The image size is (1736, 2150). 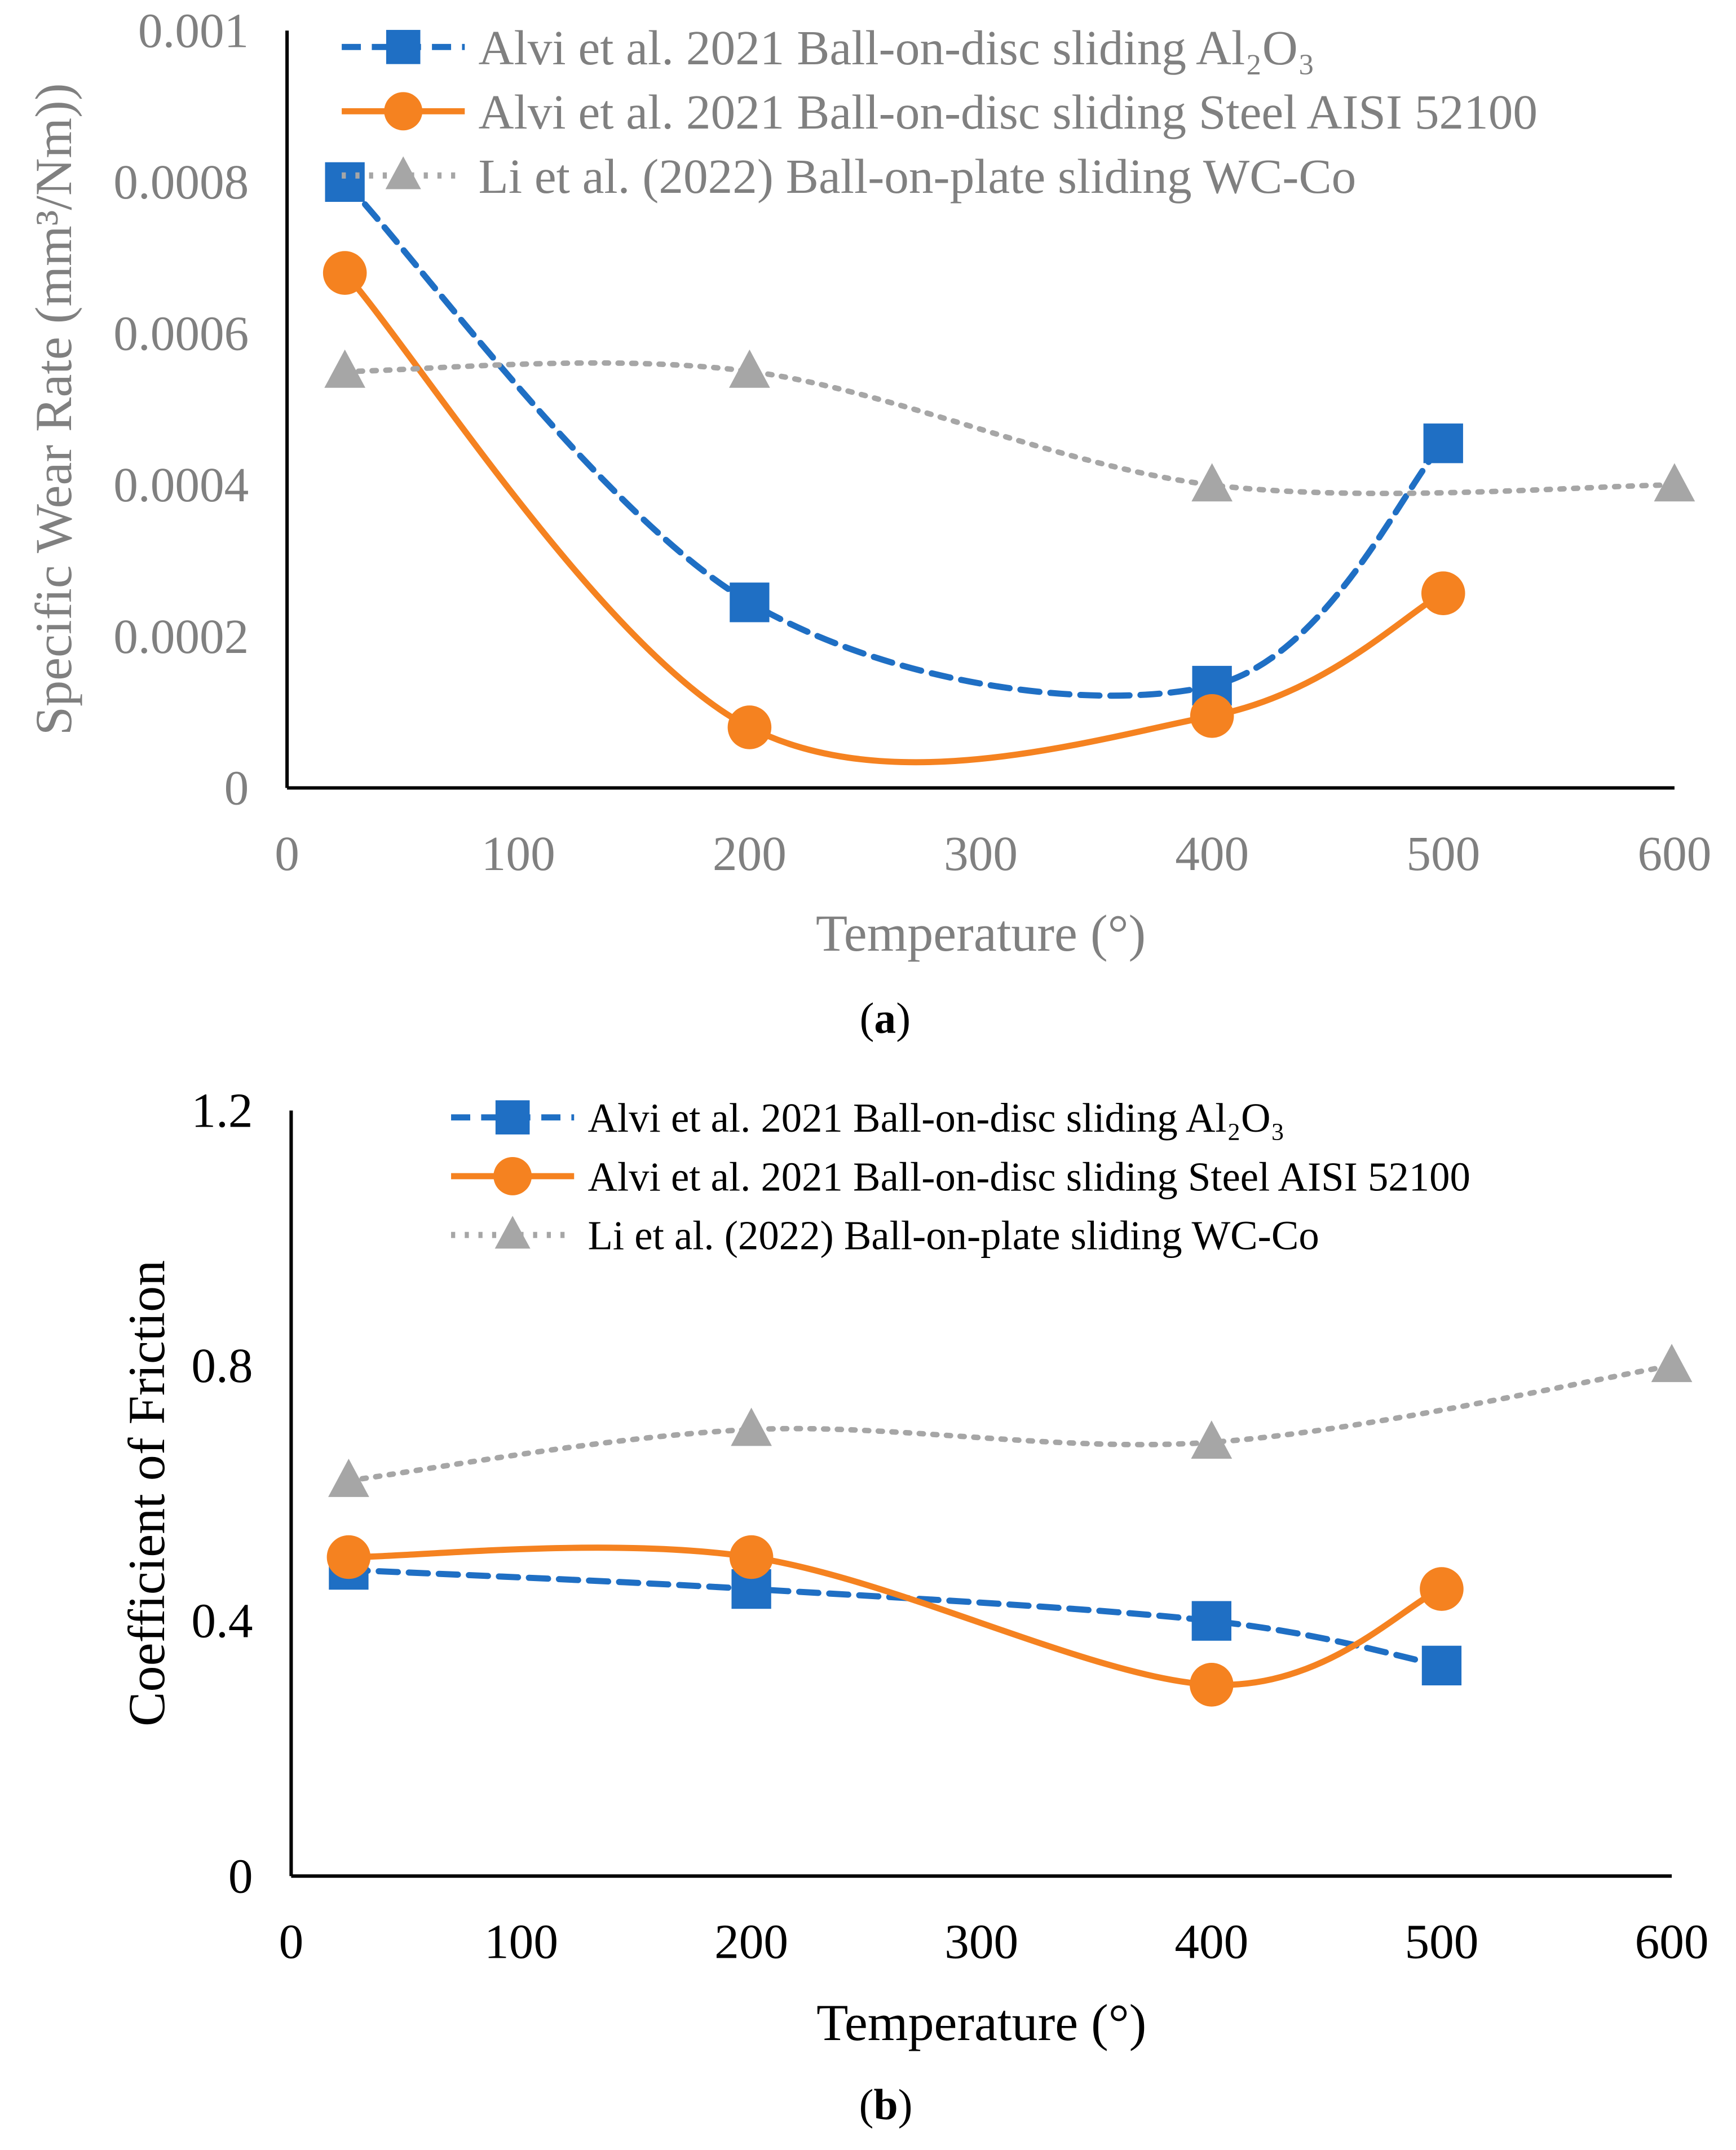 What do you see at coordinates (181, 333) in the screenshot?
I see `y-tick-label: 0.0006` at bounding box center [181, 333].